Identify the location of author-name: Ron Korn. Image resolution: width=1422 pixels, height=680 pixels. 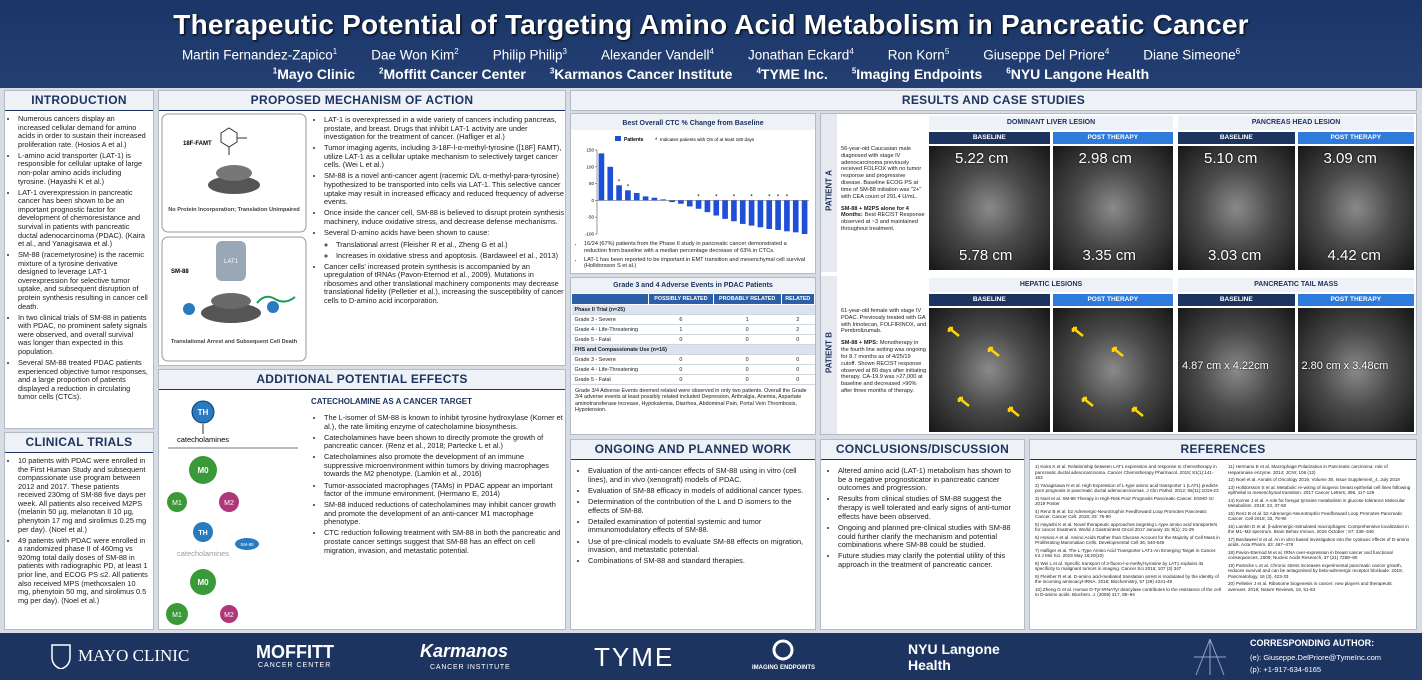
(916, 55).